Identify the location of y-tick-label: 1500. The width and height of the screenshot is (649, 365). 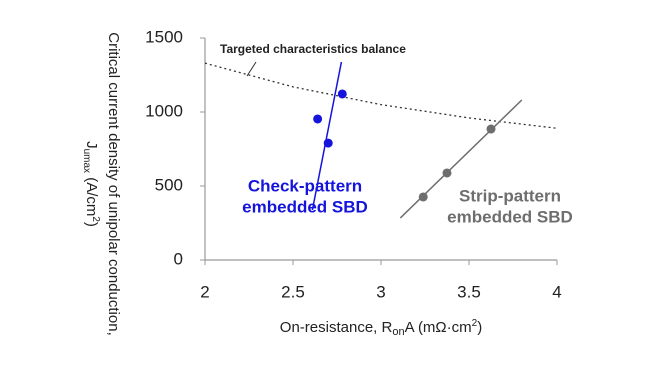
(164, 36).